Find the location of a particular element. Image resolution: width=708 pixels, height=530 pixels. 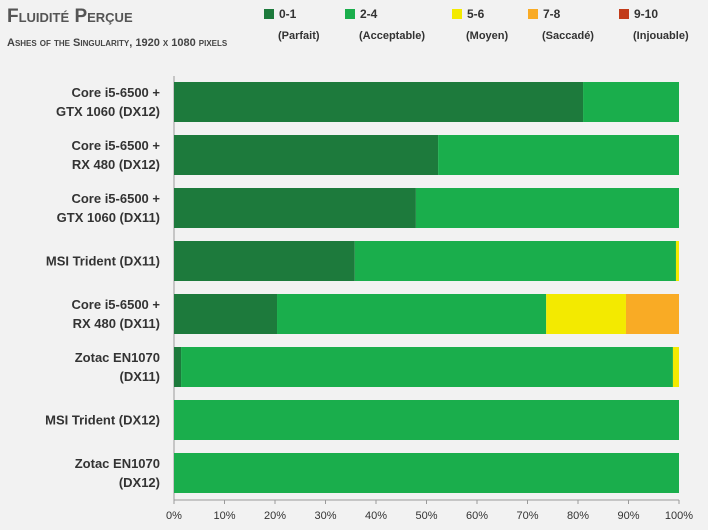

category-label: MSI Trident (DX11) is located at coordinates (102, 261).